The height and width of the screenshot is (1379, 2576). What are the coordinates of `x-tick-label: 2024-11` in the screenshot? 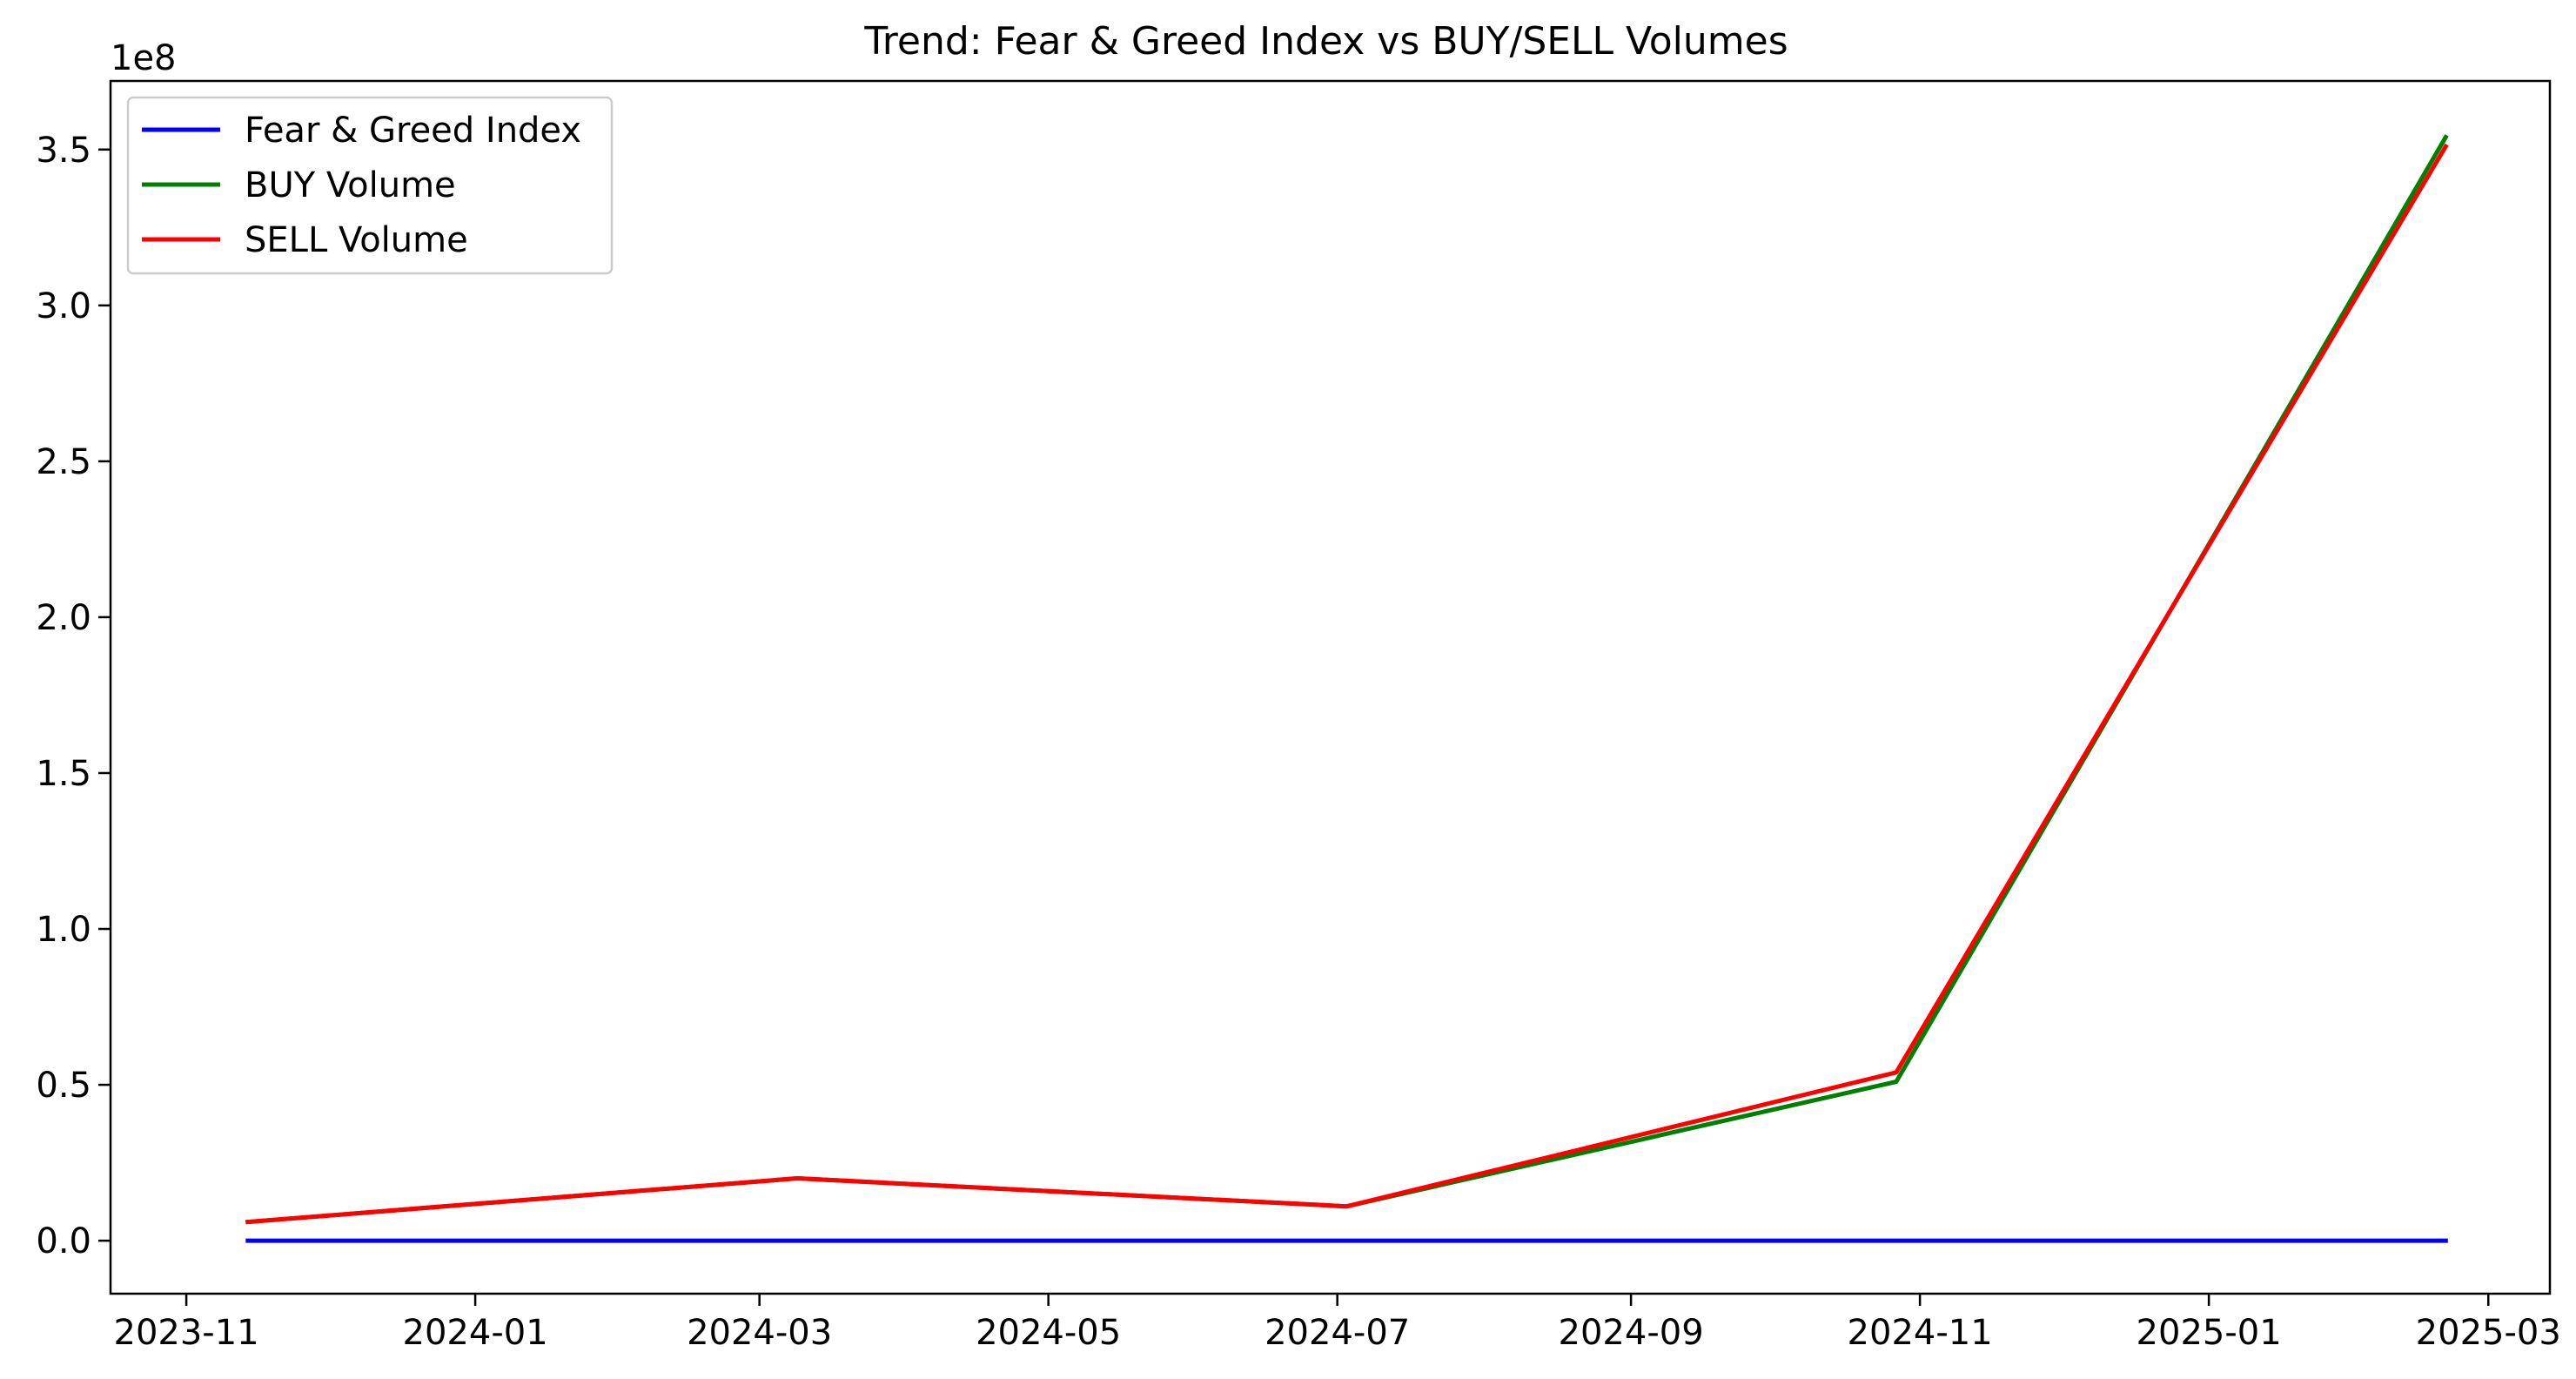 It's located at (1920, 1333).